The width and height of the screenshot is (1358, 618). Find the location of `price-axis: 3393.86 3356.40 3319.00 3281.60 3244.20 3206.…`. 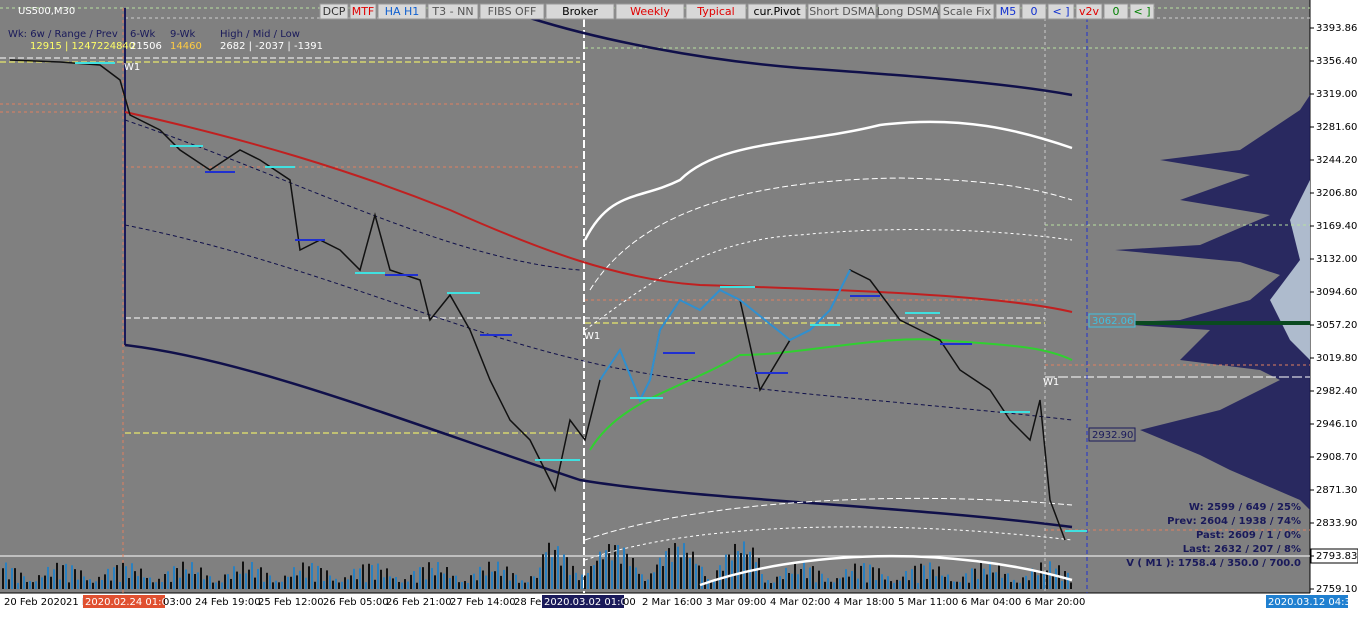

price-axis: 3393.86 3356.40 3319.00 3281.60 3244.20 3206.… is located at coordinates (1334, 309).